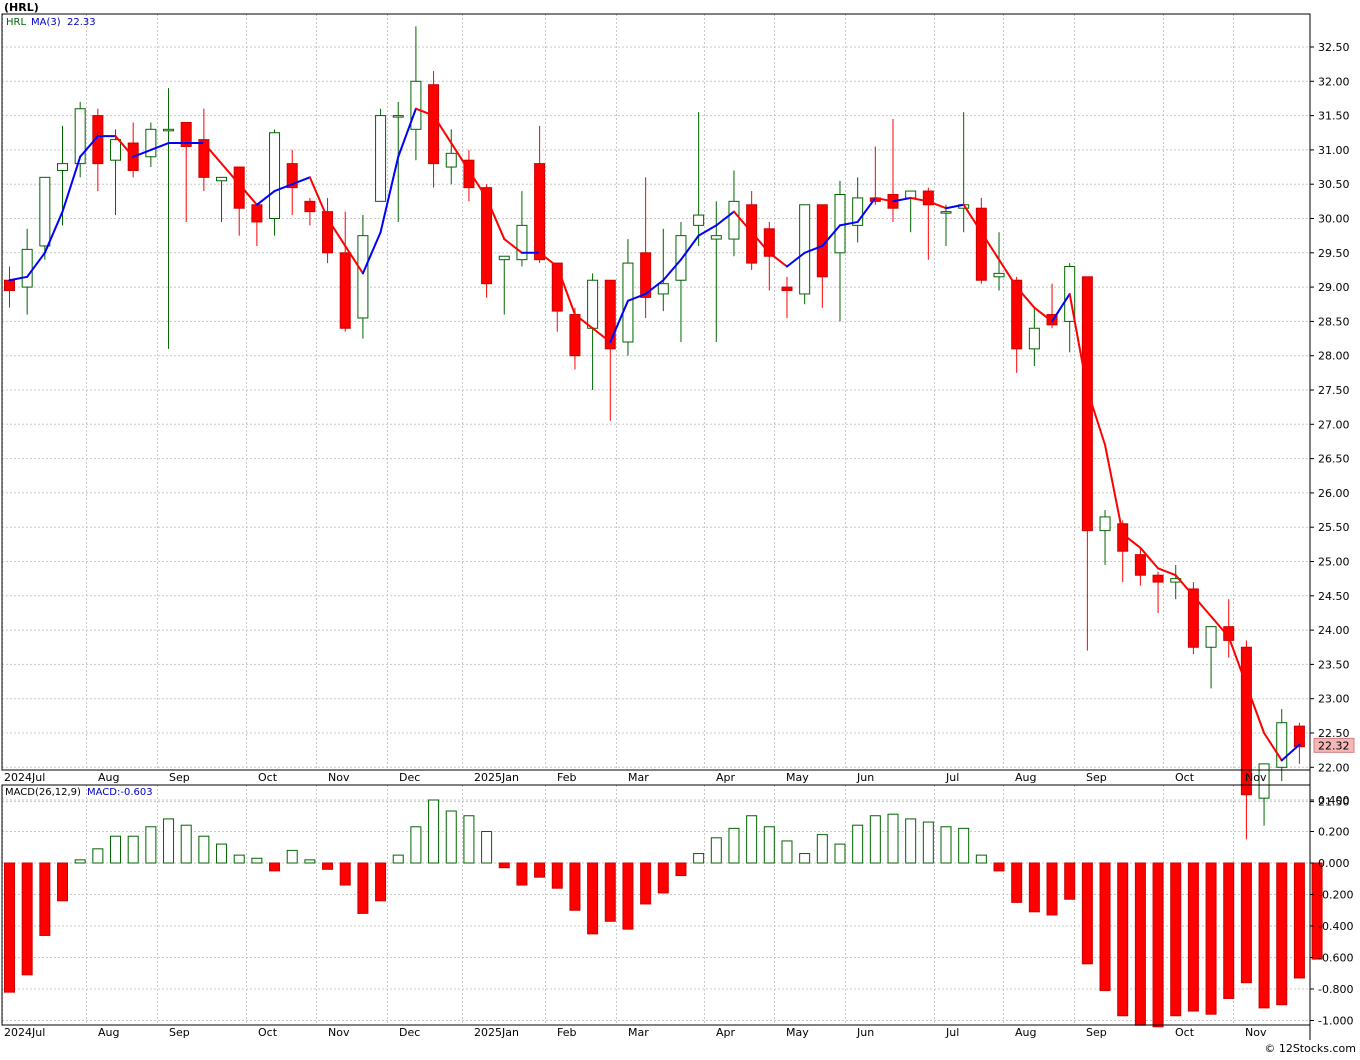 The image size is (1360, 1060). What do you see at coordinates (1334, 745) in the screenshot?
I see `last-price-label: 22.32` at bounding box center [1334, 745].